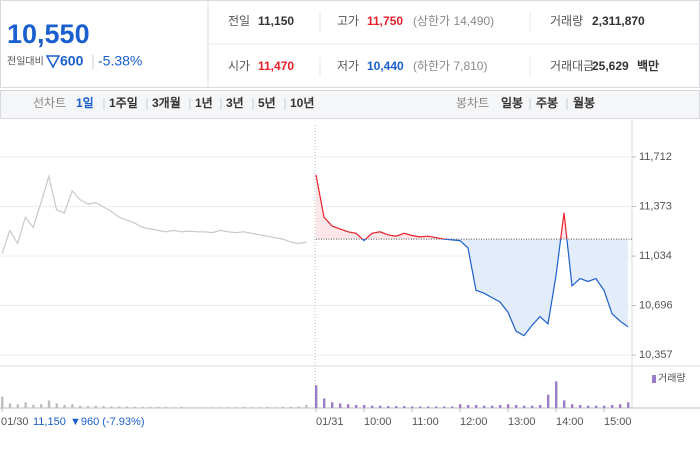  What do you see at coordinates (48, 34) in the screenshot?
I see `price: 10,550` at bounding box center [48, 34].